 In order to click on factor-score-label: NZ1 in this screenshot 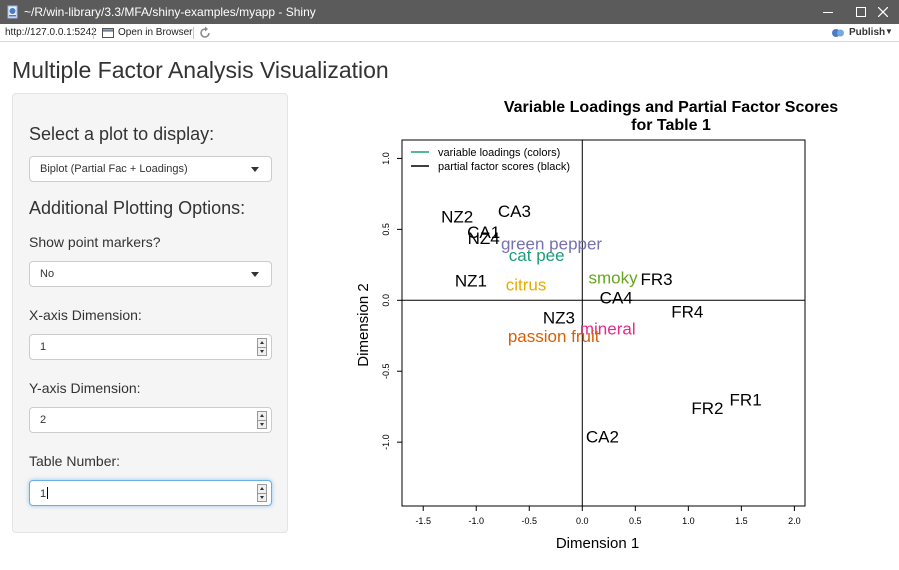, I will do `click(471, 280)`.